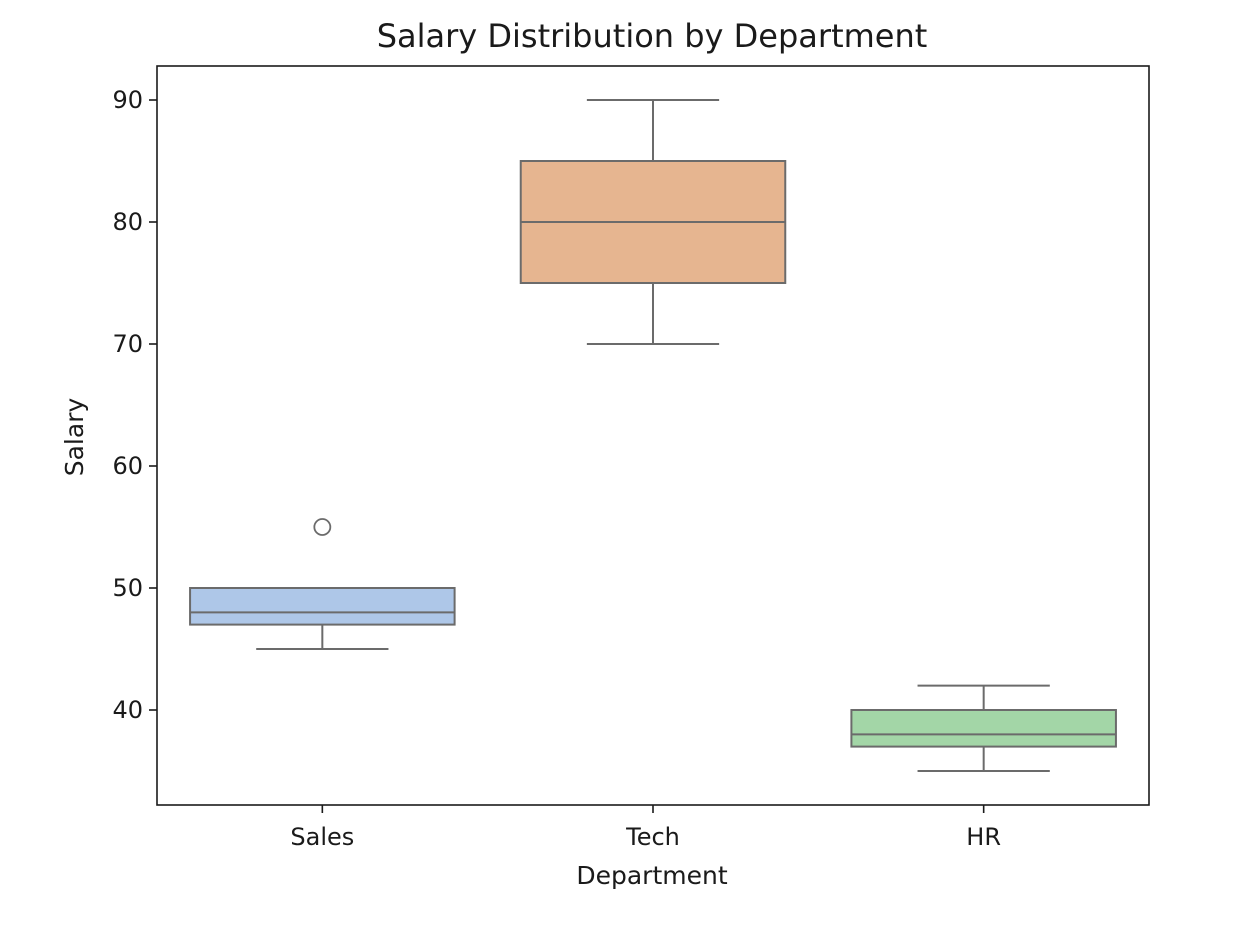  What do you see at coordinates (652, 36) in the screenshot?
I see `chart-title: Salary Distribution by Department` at bounding box center [652, 36].